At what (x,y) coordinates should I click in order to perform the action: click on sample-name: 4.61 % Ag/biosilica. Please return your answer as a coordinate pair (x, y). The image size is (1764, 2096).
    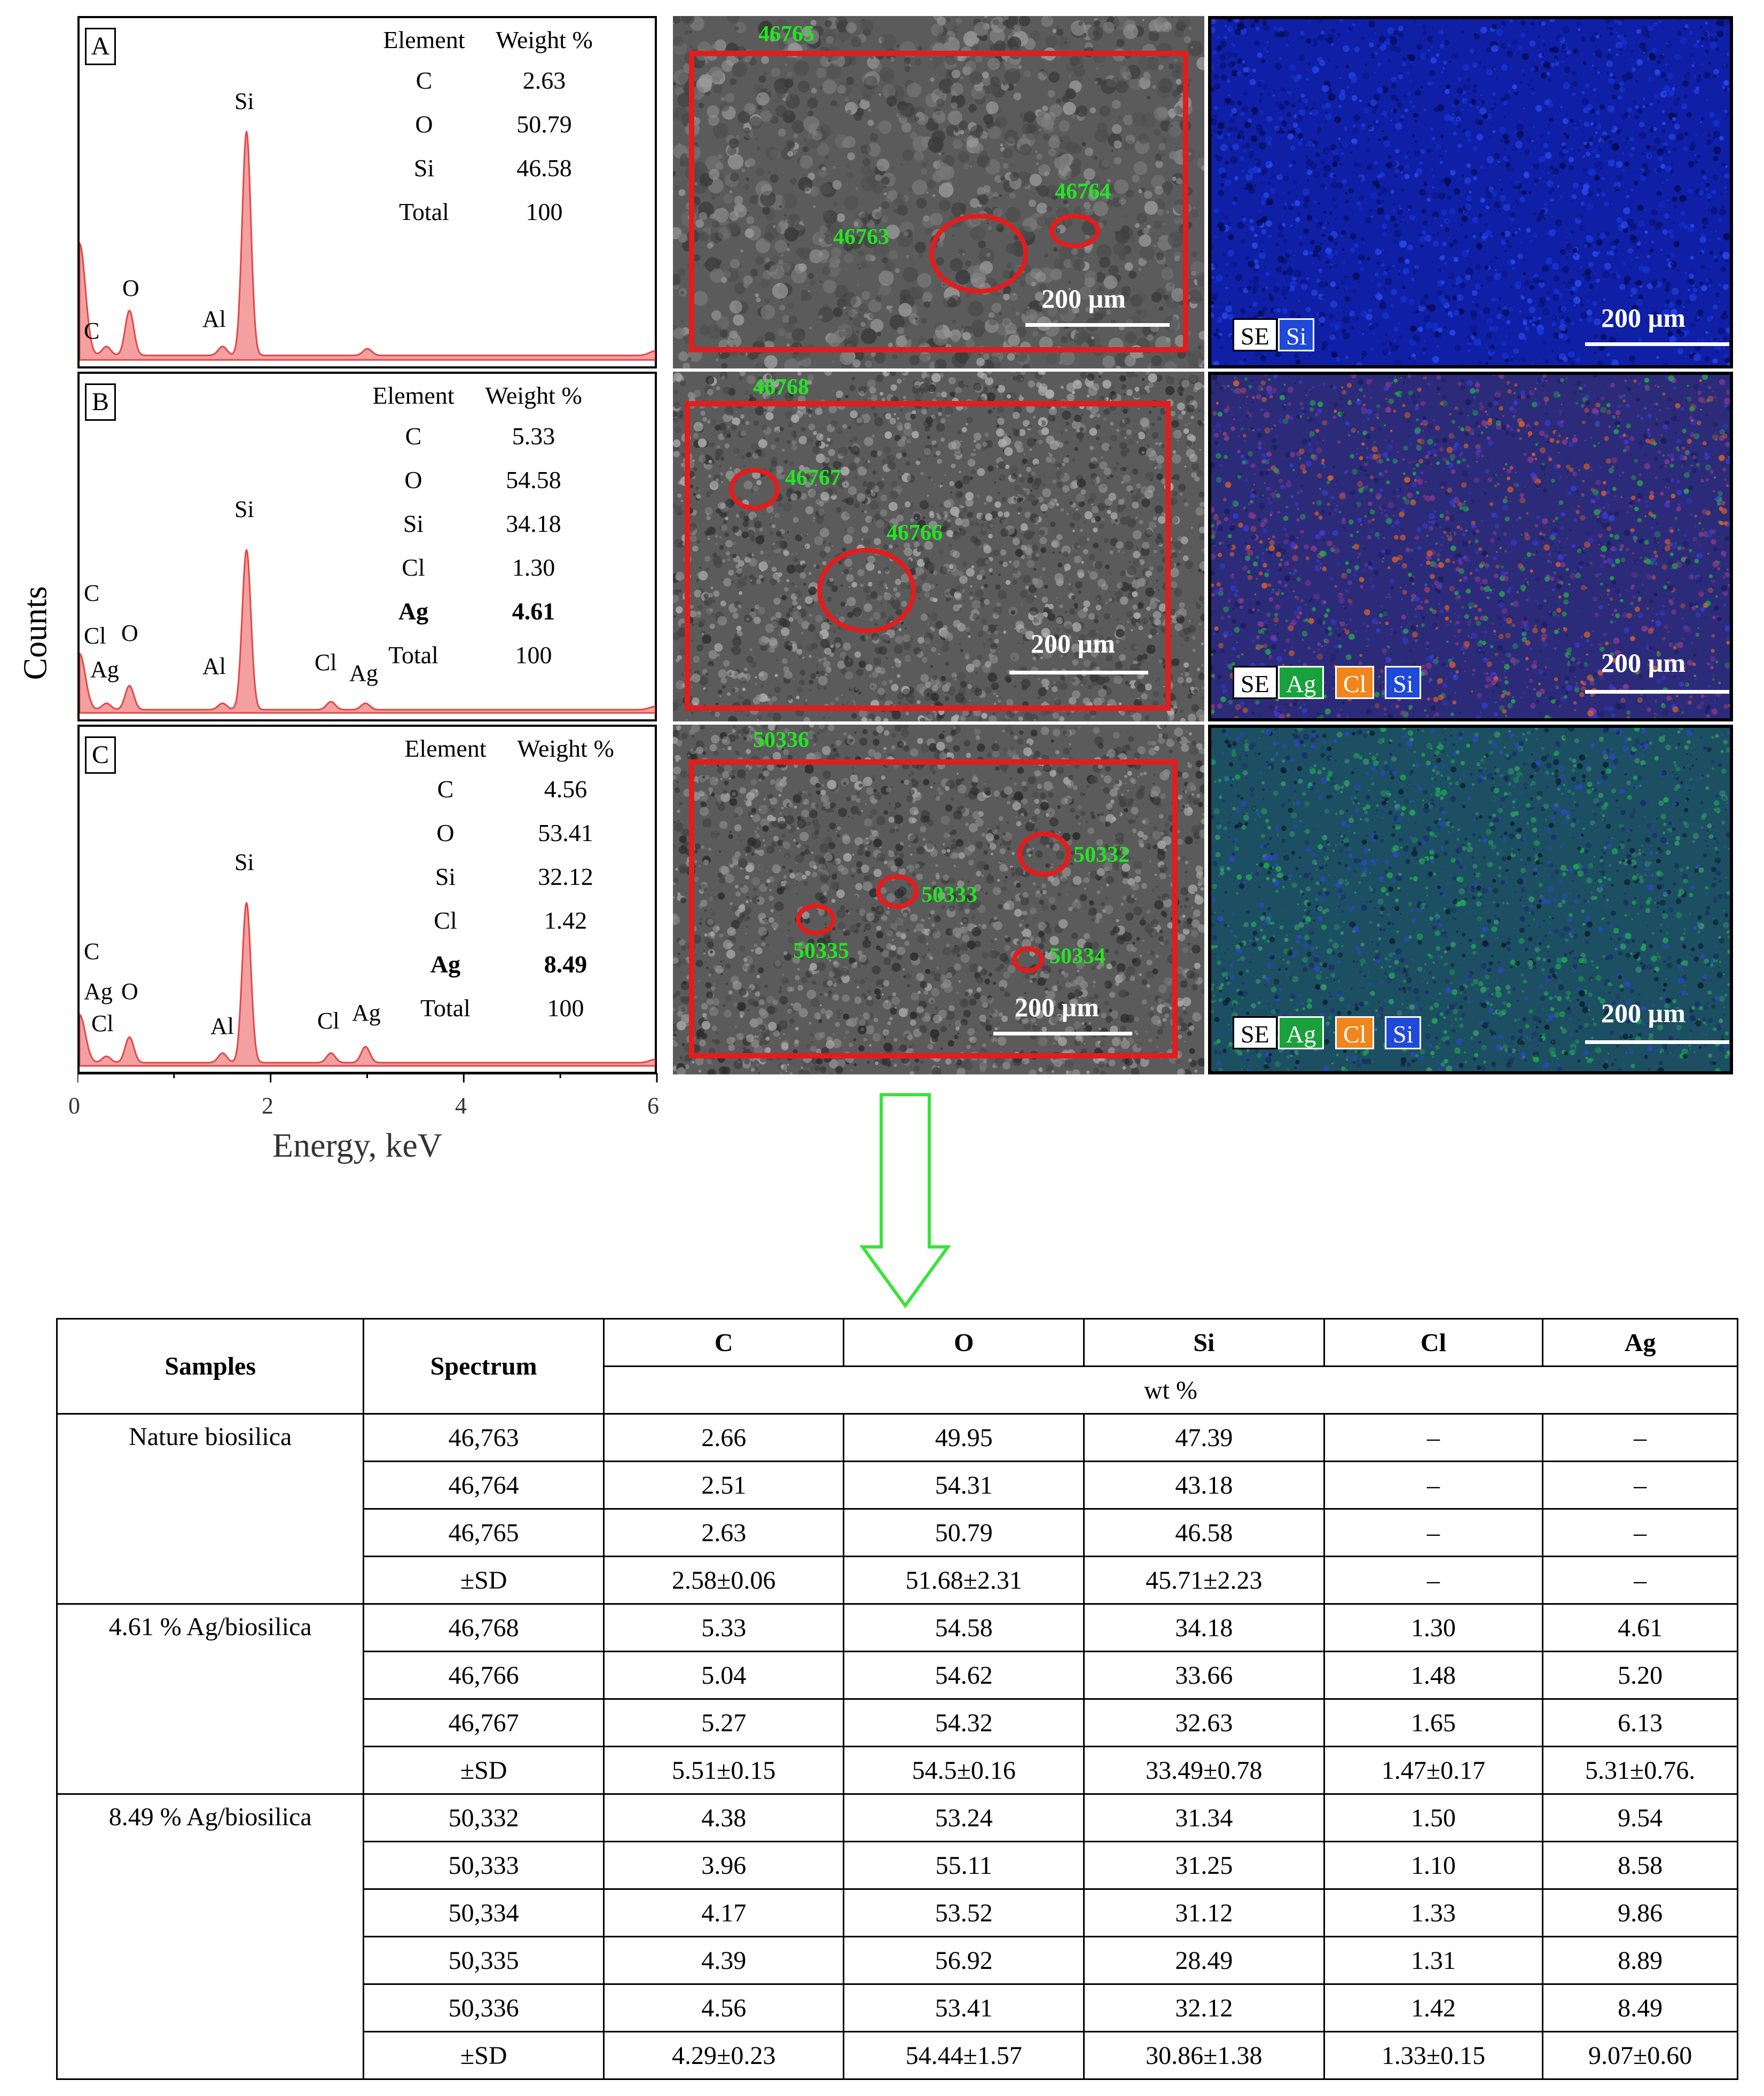
    Looking at the image, I should click on (210, 1699).